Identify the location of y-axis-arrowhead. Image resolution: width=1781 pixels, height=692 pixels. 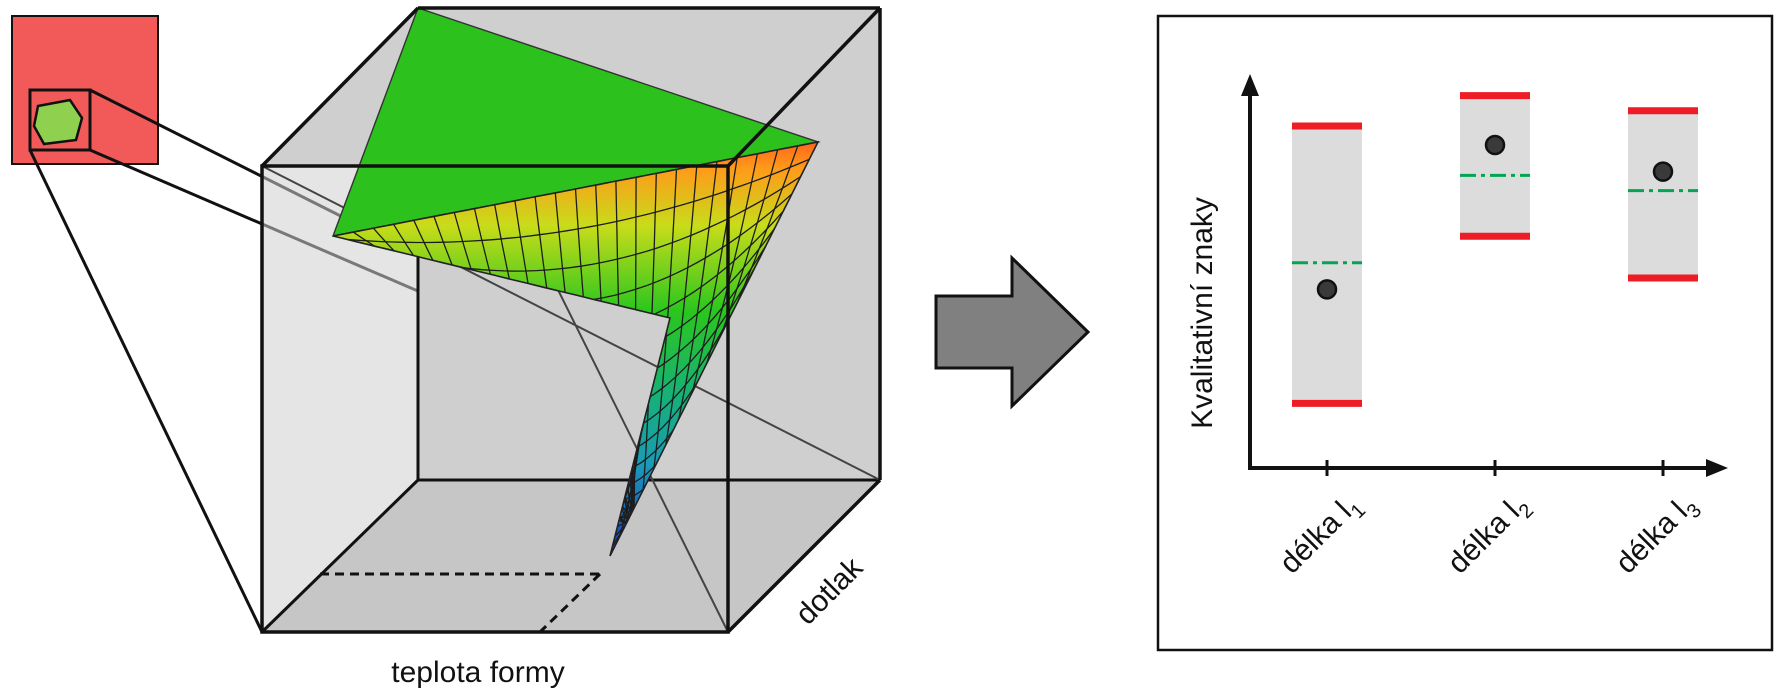
(1250, 85).